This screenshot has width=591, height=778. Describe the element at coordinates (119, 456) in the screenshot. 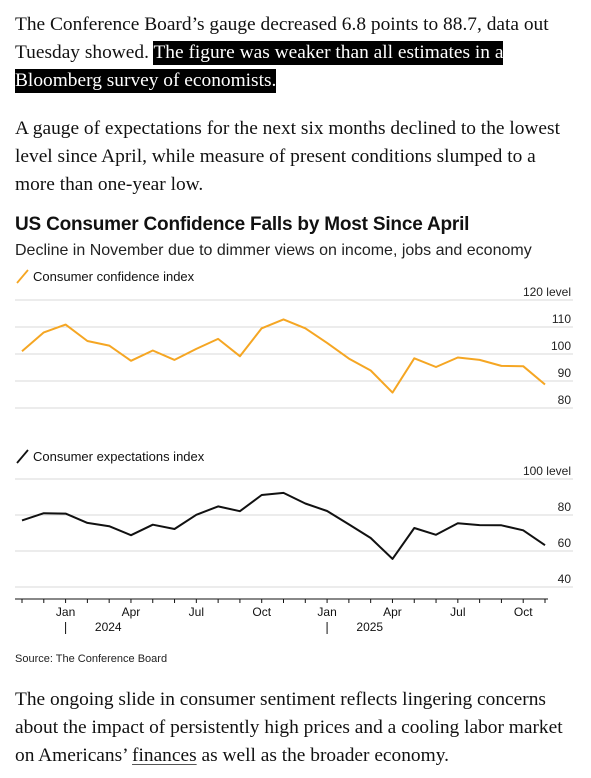

I see `legend-label-expectations: Consumer expectations index` at that location.